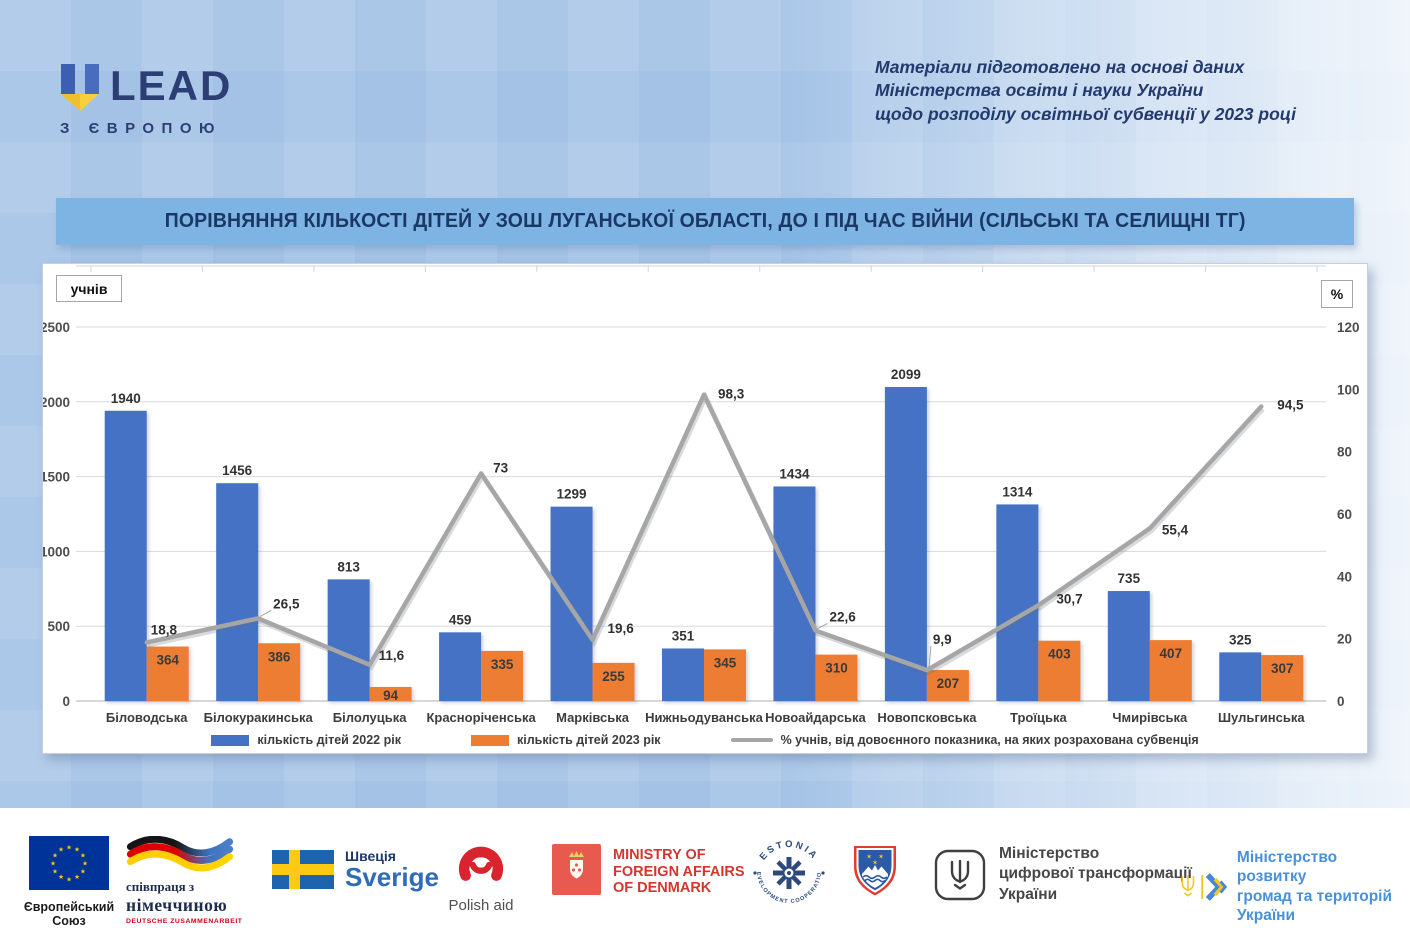 This screenshot has height=936, width=1410. I want to click on bar-label-2023: 310, so click(836, 668).